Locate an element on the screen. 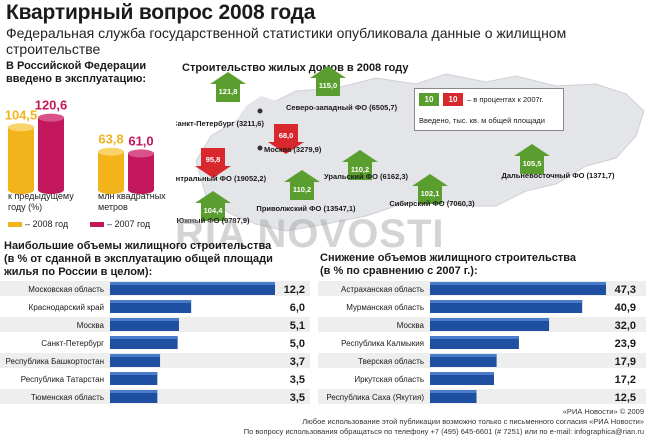  right-rank-value: 17,2 is located at coordinates (625, 380).